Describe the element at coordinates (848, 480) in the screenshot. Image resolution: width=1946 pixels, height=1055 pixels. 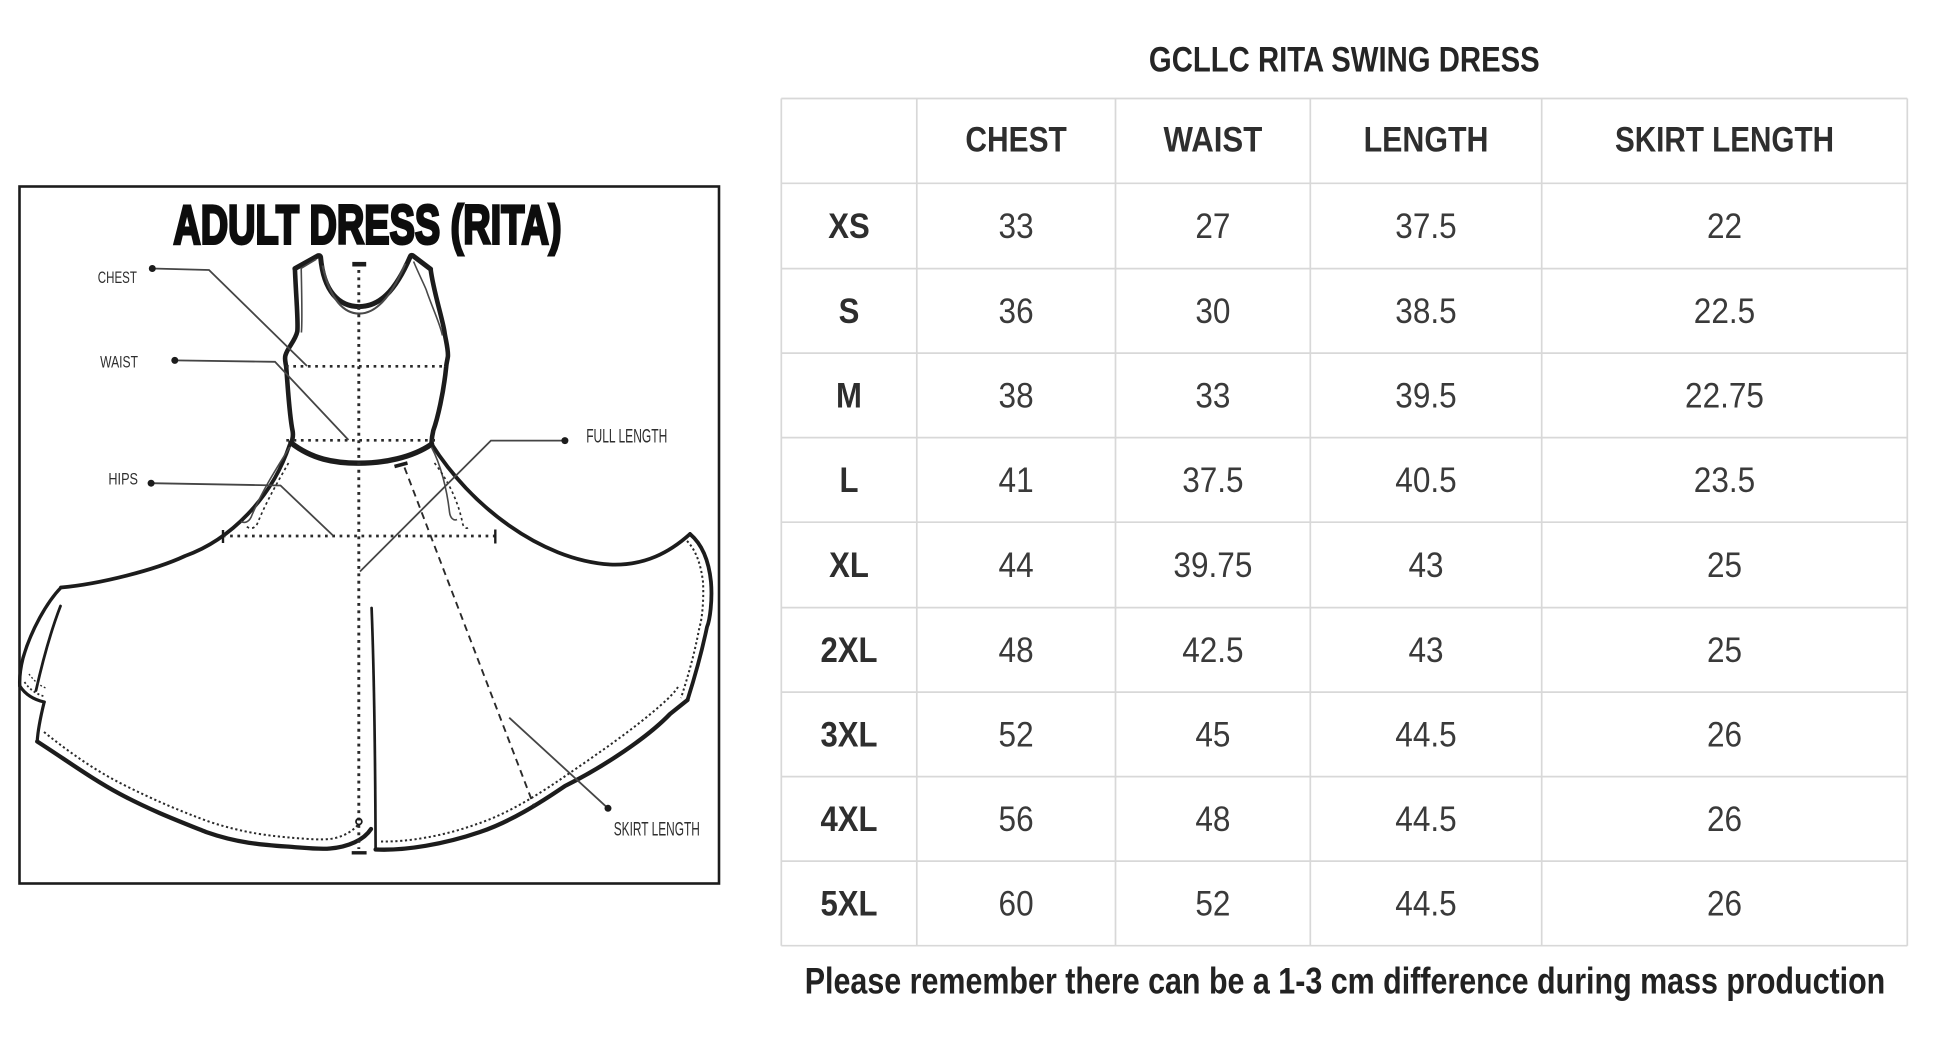
I see `svg-text: L` at that location.